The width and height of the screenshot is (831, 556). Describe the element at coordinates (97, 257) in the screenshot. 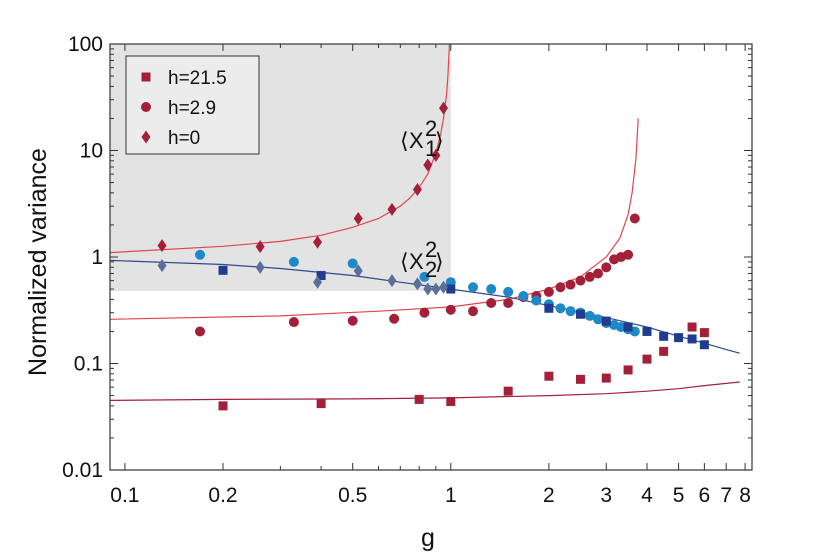

I see `y-tick-label: 1` at that location.